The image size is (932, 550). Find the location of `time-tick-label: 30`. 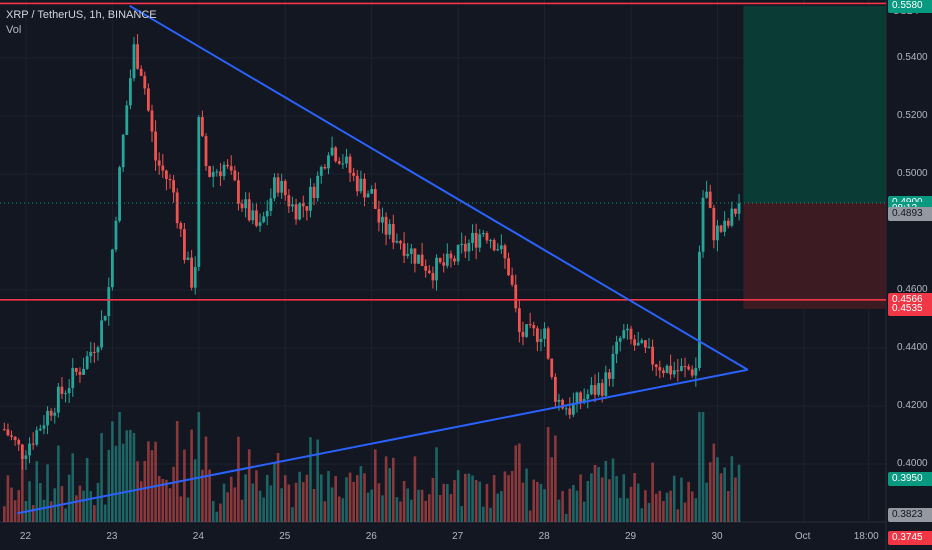

time-tick-label: 30 is located at coordinates (717, 536).